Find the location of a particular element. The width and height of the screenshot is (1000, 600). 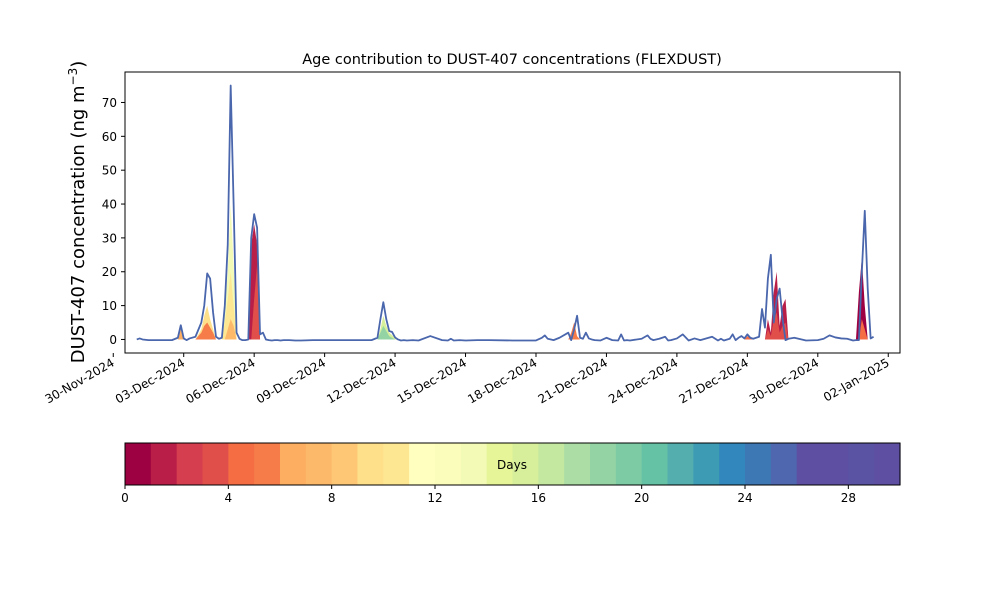

y-tick-label: 20 is located at coordinates (109, 272).